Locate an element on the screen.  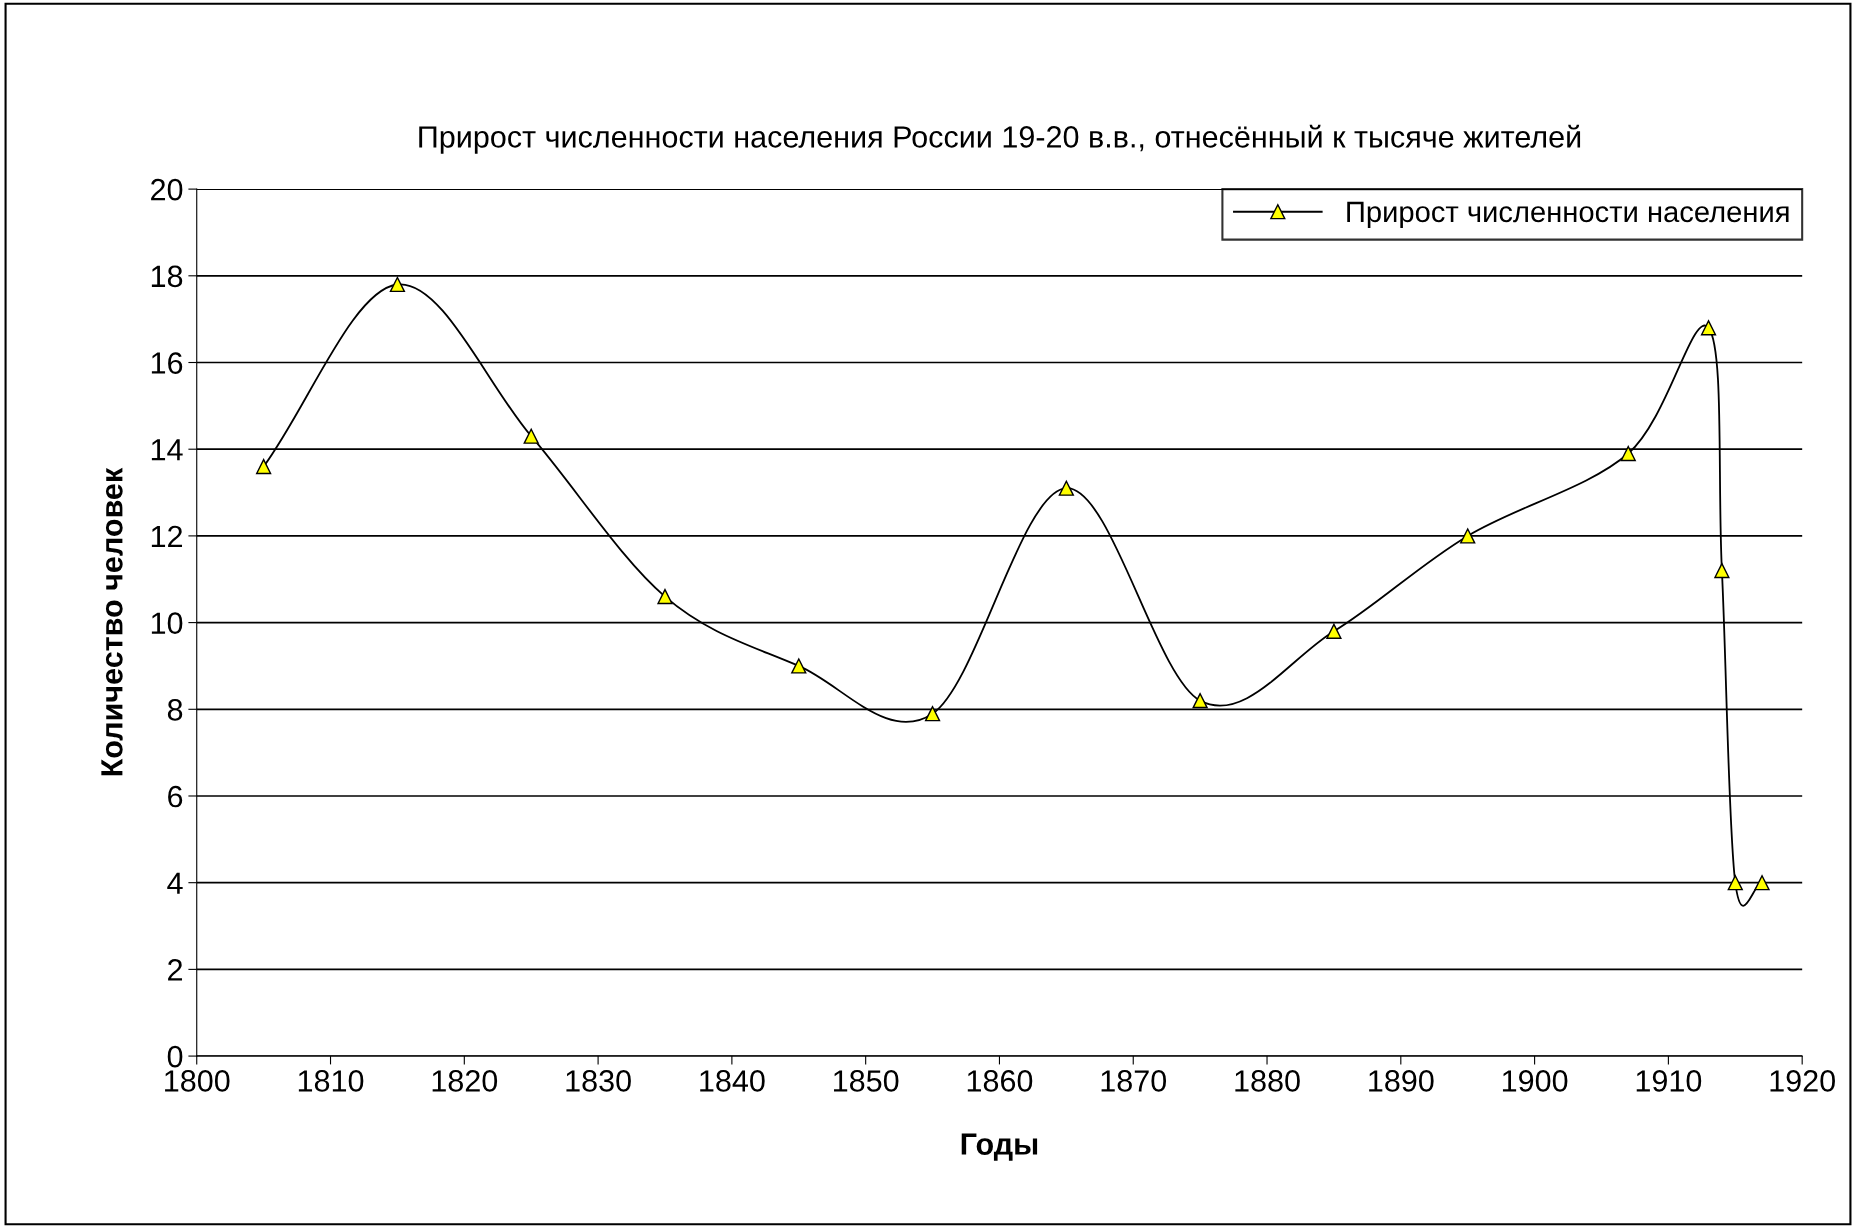
legend-label: Прирост численности населения is located at coordinates (1568, 214).